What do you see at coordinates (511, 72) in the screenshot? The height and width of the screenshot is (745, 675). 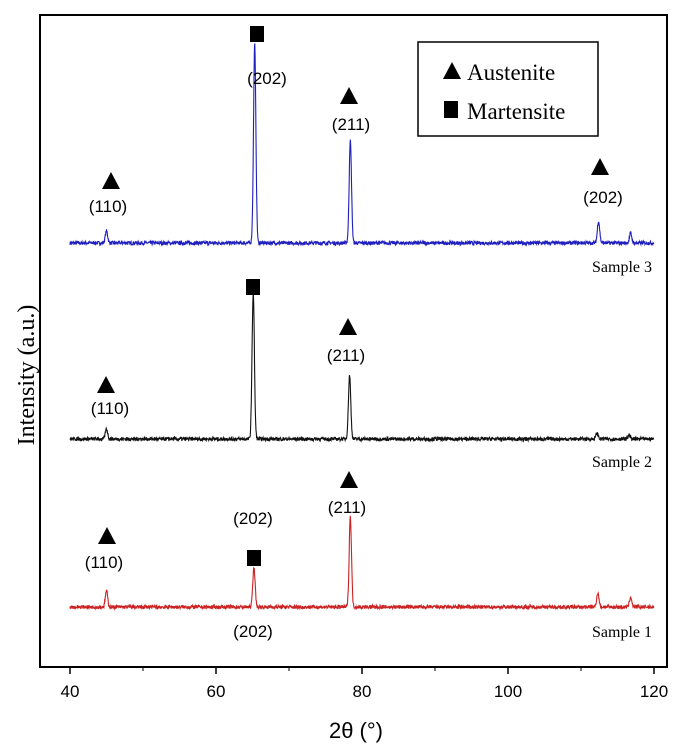 I see `legend-austenite-label: Austenite` at bounding box center [511, 72].